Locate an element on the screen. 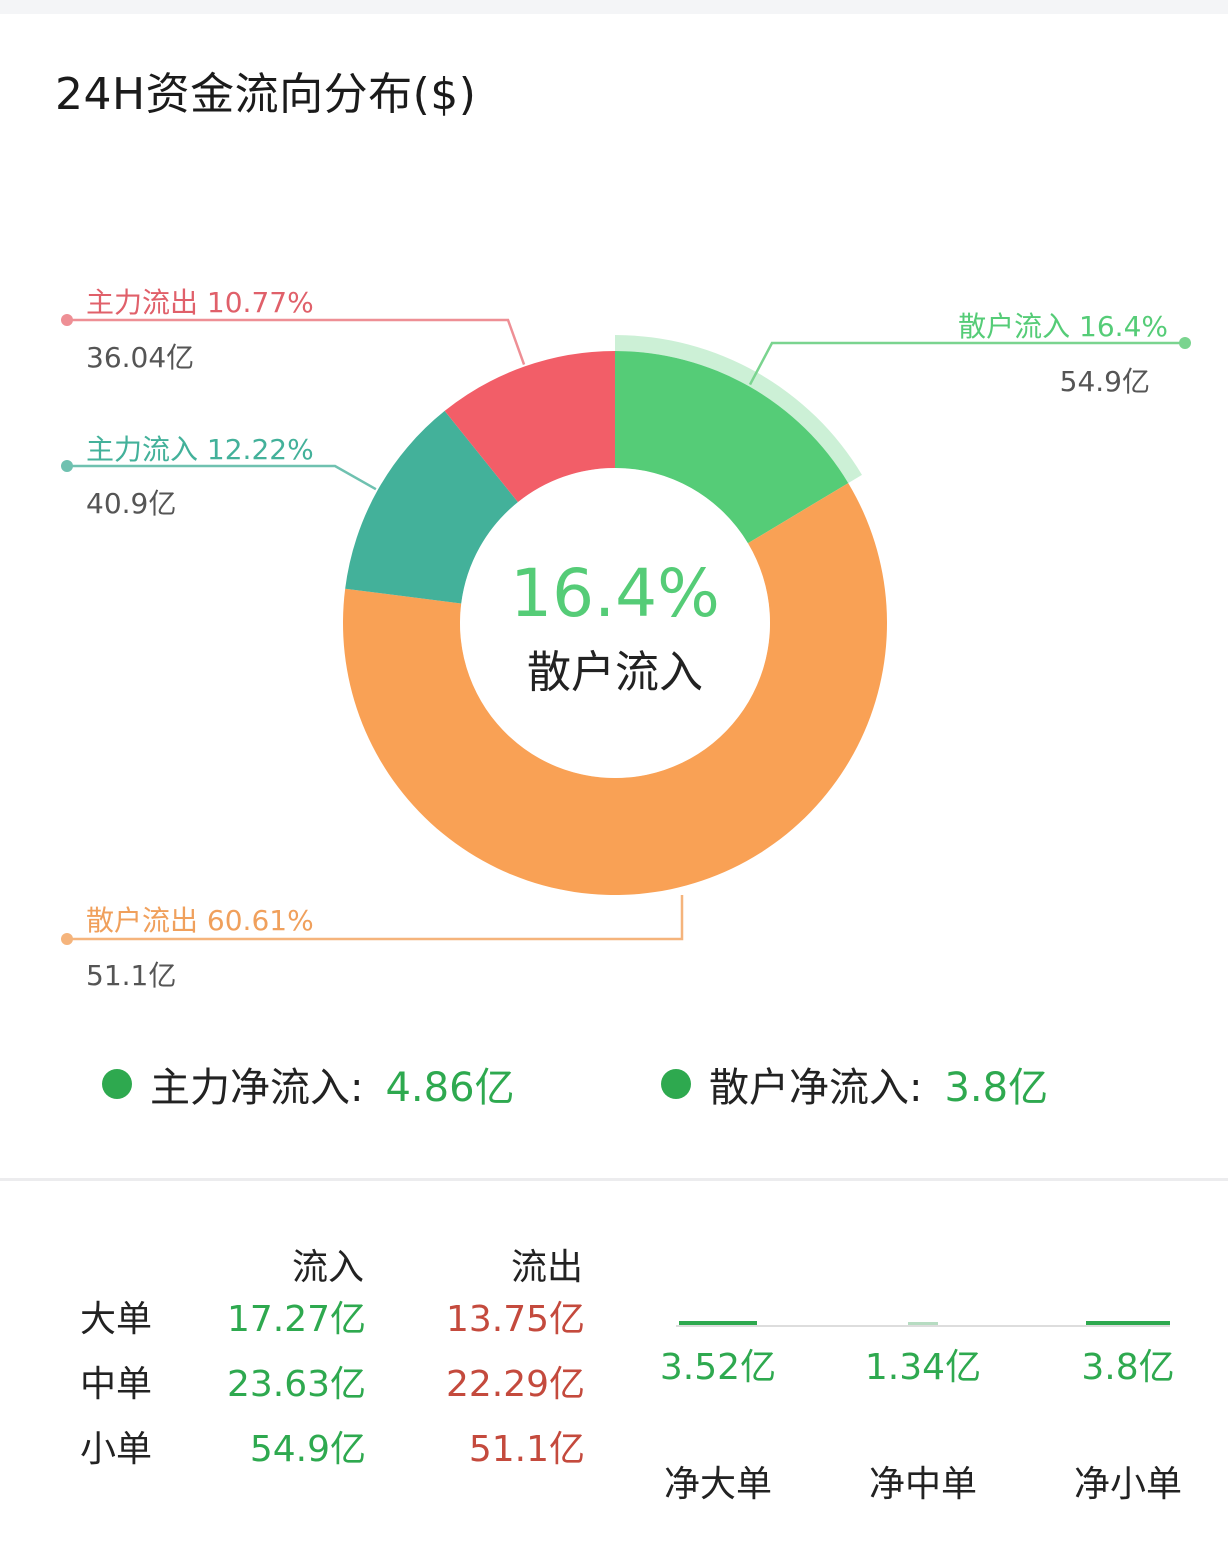 The width and height of the screenshot is (1228, 1552). header-inflow: 流入 is located at coordinates (327, 1267).